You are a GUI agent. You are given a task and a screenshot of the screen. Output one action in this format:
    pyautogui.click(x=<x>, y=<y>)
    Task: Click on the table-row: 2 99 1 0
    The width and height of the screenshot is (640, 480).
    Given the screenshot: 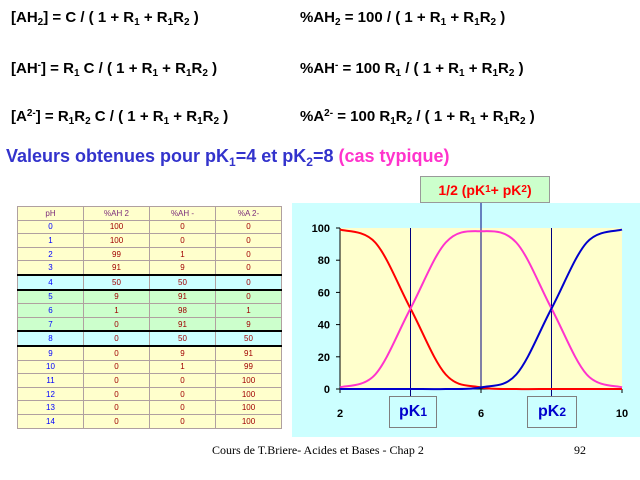 What is the action you would take?
    pyautogui.click(x=149, y=254)
    